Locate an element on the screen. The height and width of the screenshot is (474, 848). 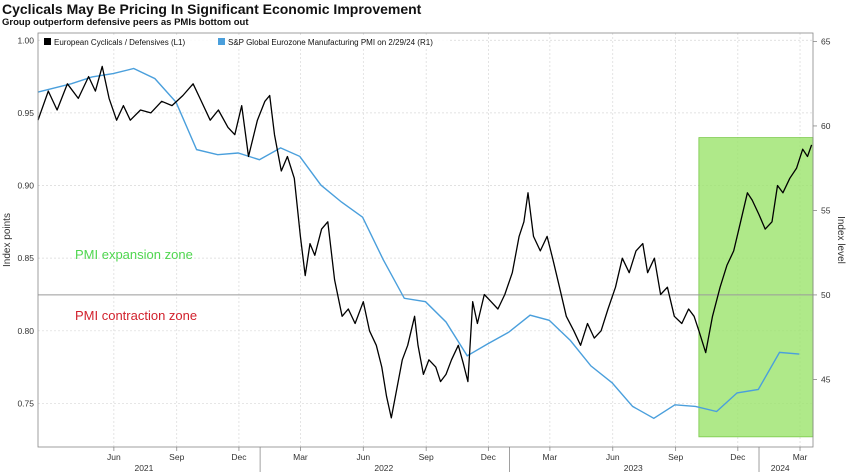
y-tick-left-label: 0.75 is located at coordinates (25, 403).